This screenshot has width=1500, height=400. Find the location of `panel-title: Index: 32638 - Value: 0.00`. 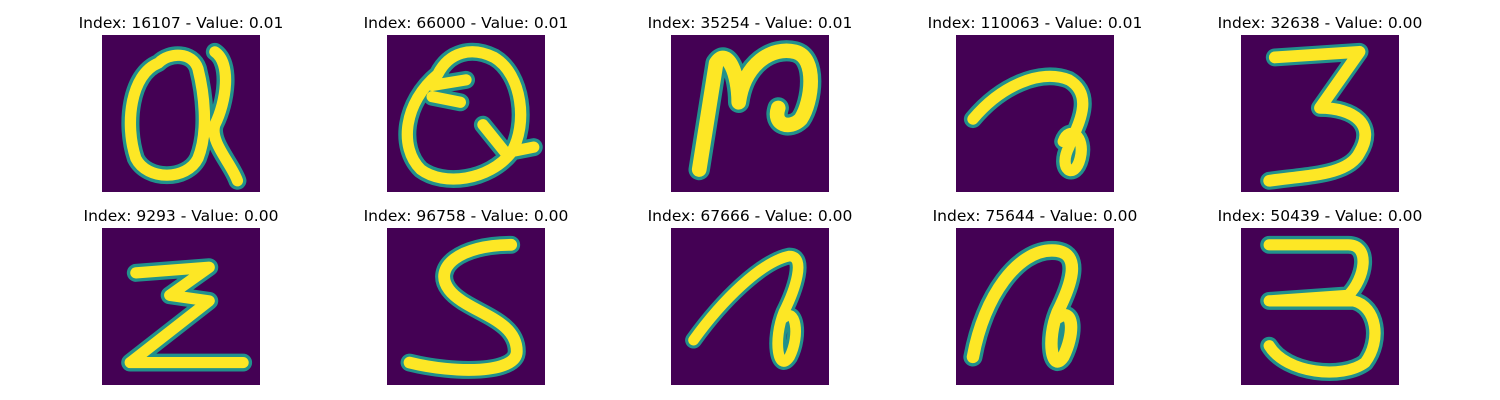

panel-title: Index: 32638 - Value: 0.00 is located at coordinates (1320, 23).